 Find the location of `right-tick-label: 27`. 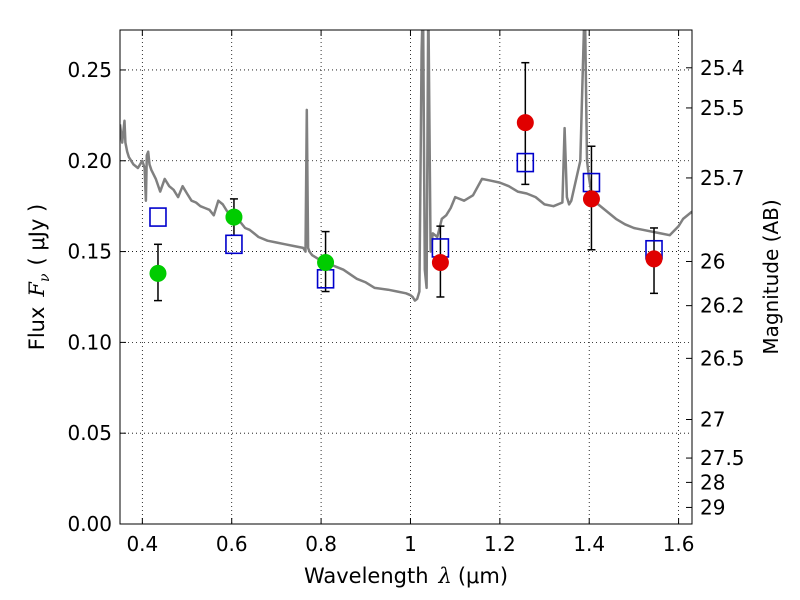

right-tick-label: 27 is located at coordinates (712, 419).